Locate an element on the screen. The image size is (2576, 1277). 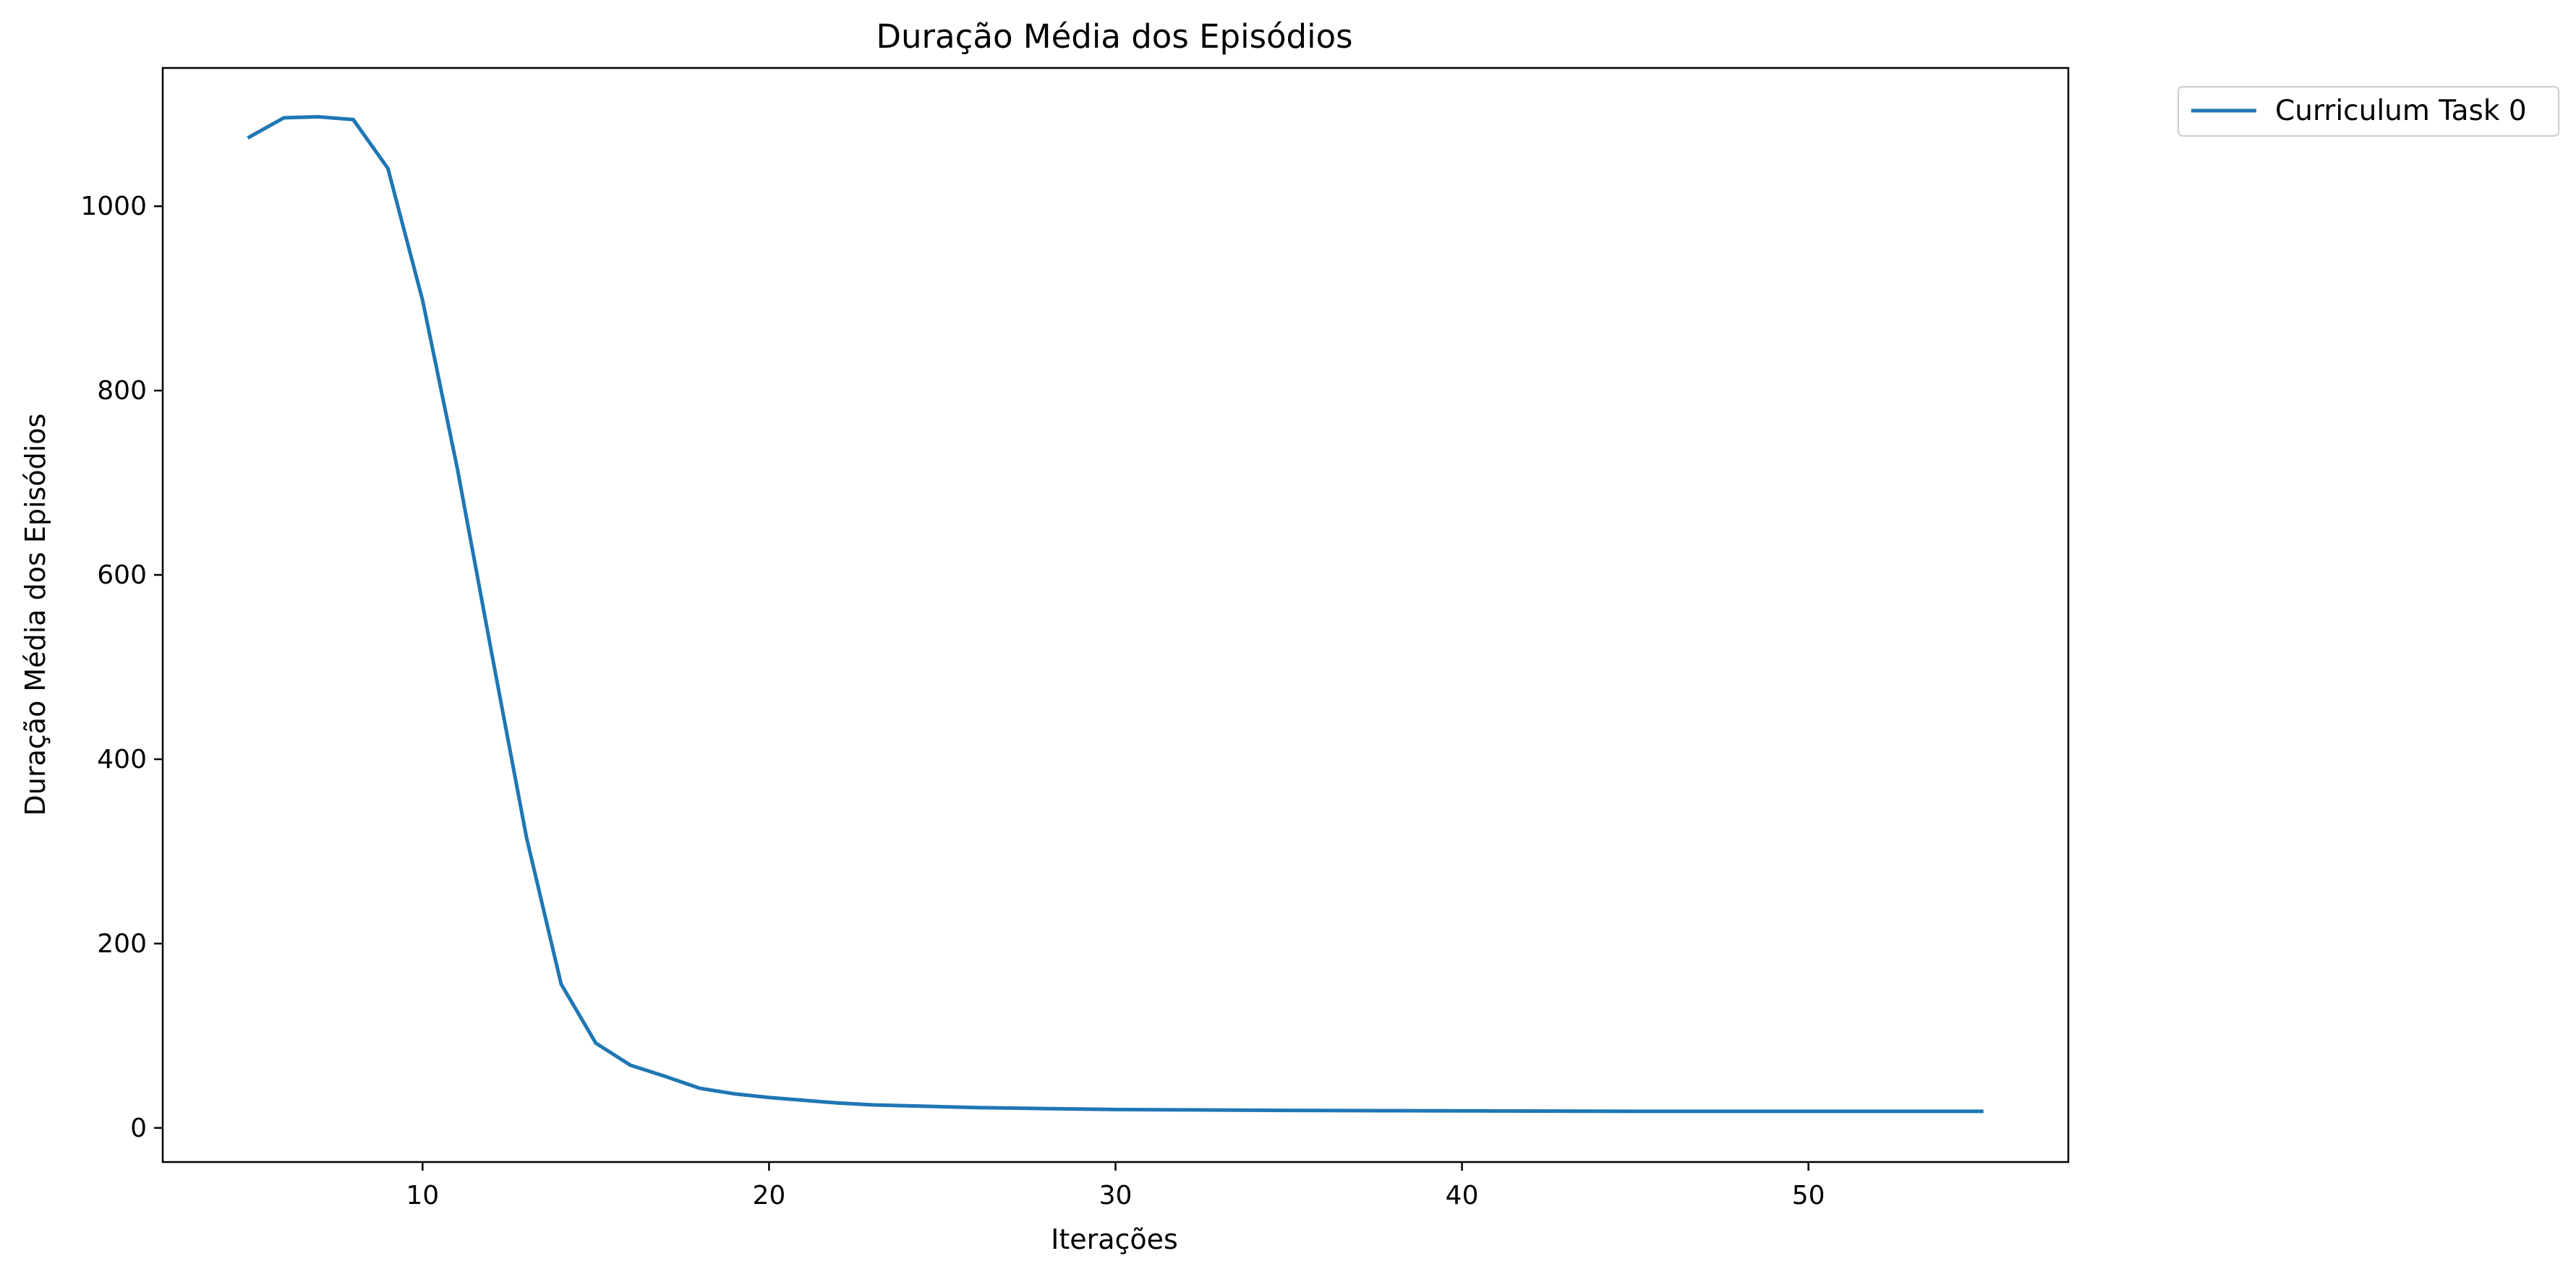
y-tick-label: 600 is located at coordinates (122, 575).